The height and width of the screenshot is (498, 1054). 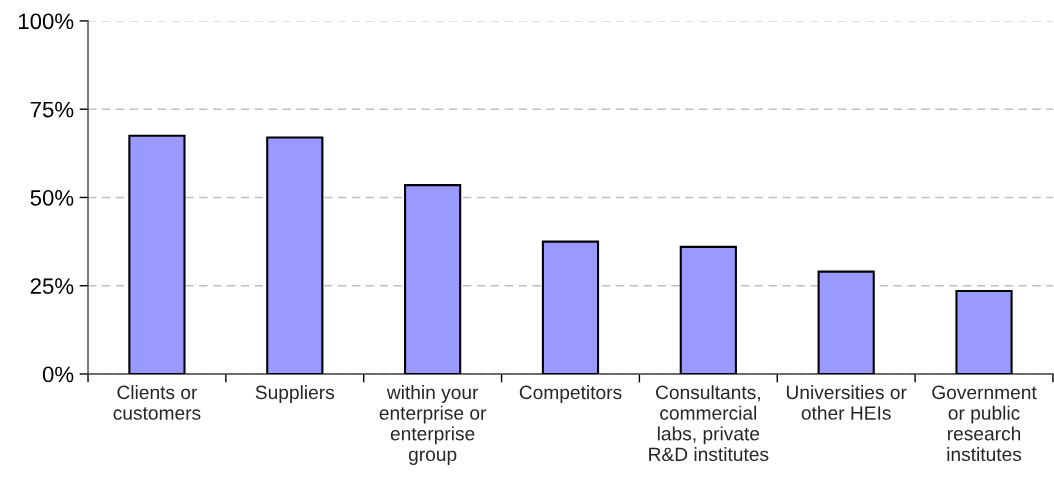 What do you see at coordinates (58, 374) in the screenshot?
I see `y-tick-label: 0%` at bounding box center [58, 374].